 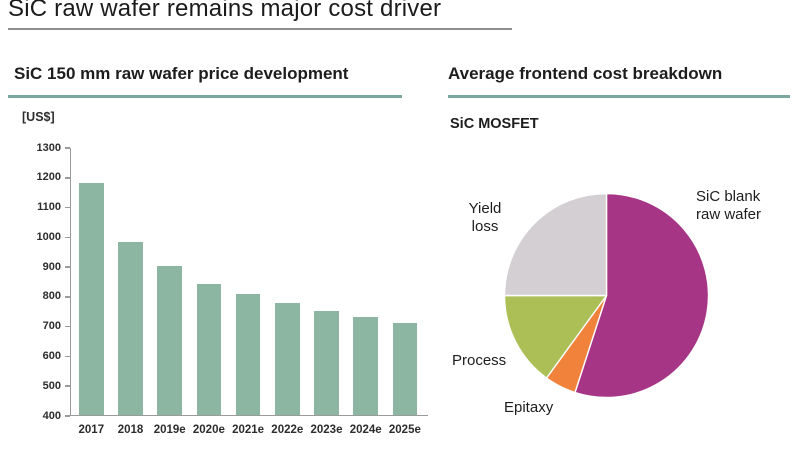 What do you see at coordinates (642, 295) in the screenshot?
I see `pie-slice-sic-blank-raw-wafer` at bounding box center [642, 295].